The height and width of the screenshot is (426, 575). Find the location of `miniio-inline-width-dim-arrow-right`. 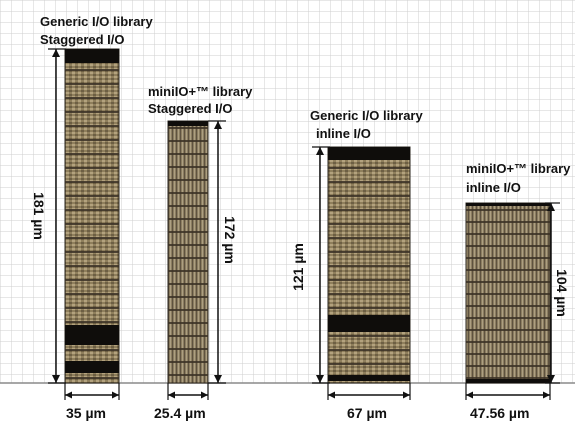

miniio-inline-width-dim-arrow-right is located at coordinates (546, 395).